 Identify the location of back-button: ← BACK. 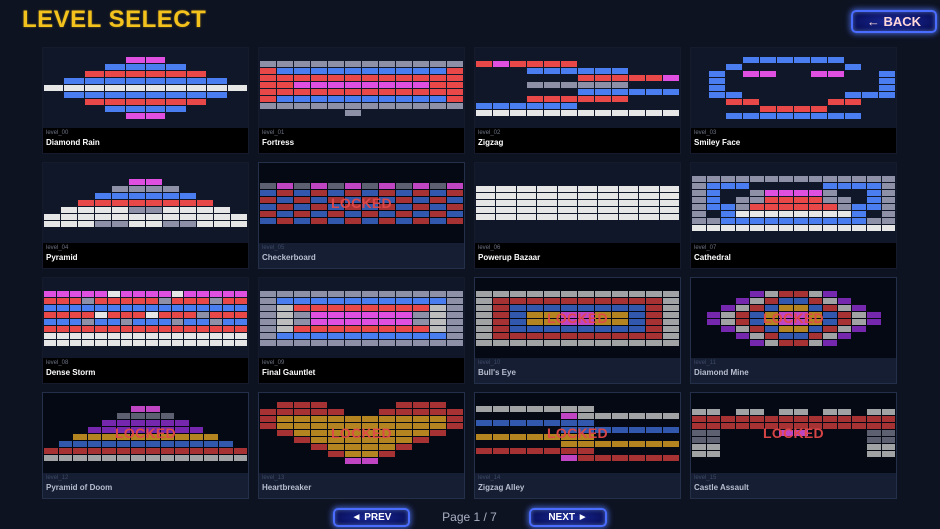
(894, 21).